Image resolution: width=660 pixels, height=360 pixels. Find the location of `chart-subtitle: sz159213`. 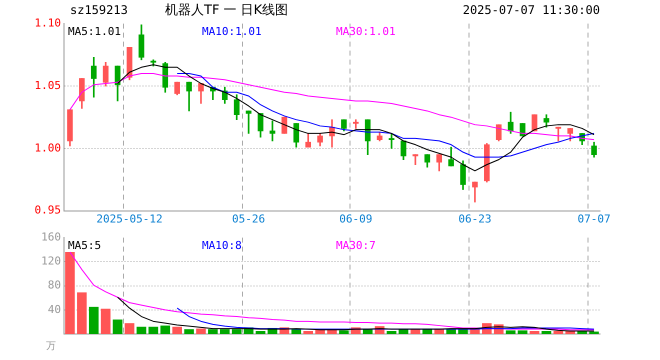

chart-subtitle: sz159213 is located at coordinates (99, 10).